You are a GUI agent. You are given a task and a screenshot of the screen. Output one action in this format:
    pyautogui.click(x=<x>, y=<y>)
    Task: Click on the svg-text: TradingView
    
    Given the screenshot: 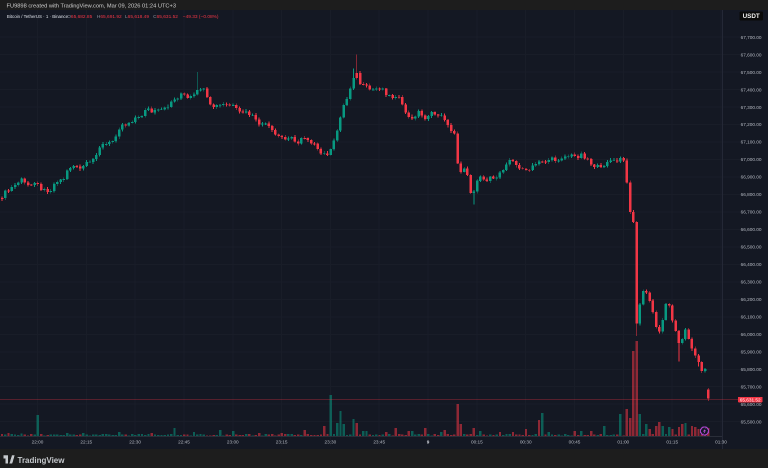 What is the action you would take?
    pyautogui.click(x=42, y=460)
    